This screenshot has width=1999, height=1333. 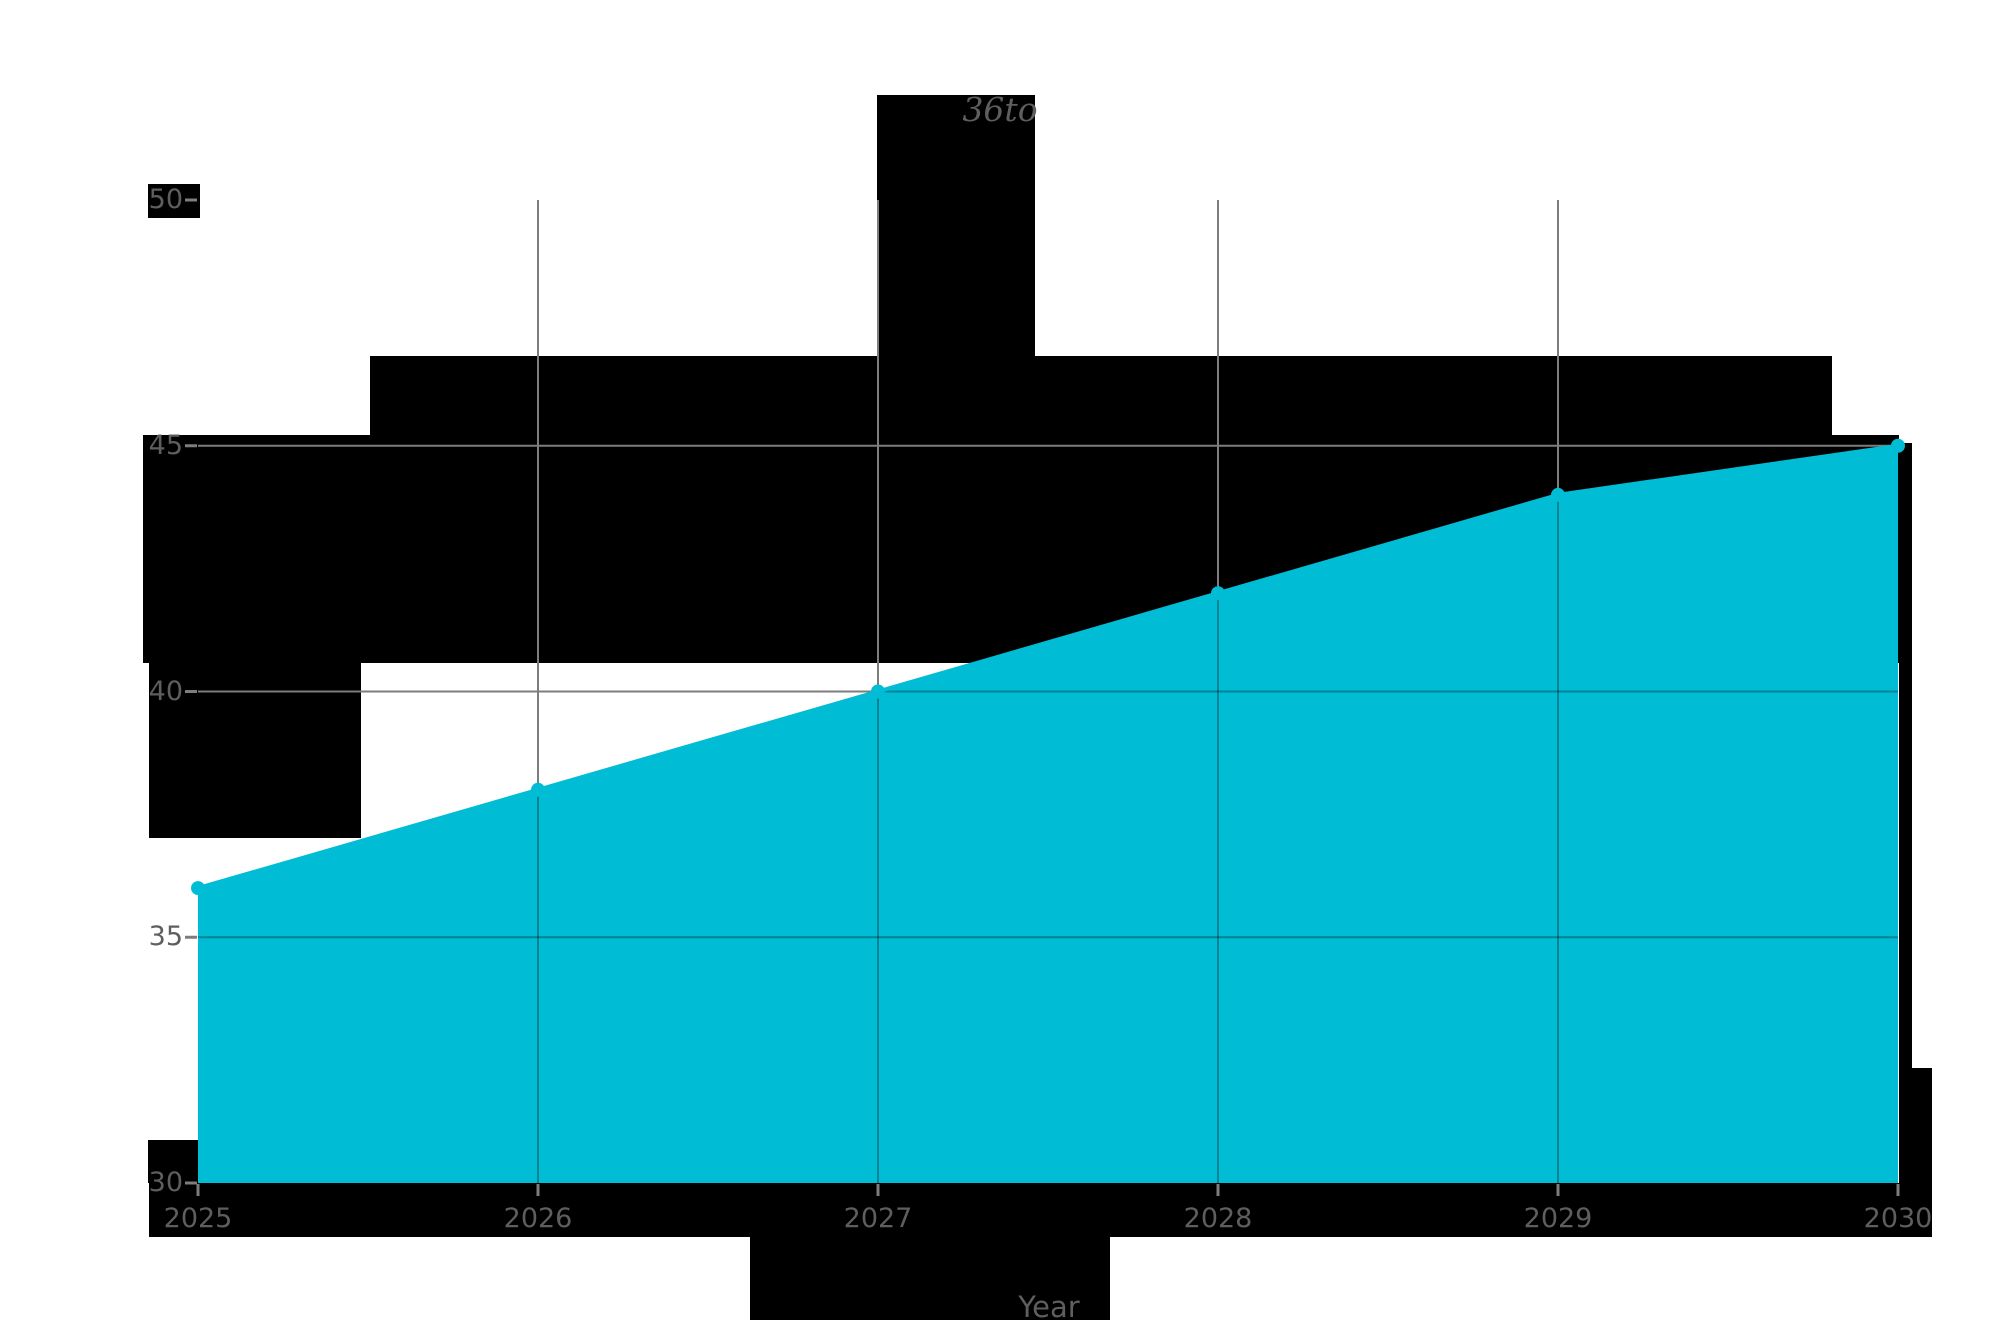 What do you see at coordinates (1101, 395) in the screenshot?
I see `artifact-rect-band` at bounding box center [1101, 395].